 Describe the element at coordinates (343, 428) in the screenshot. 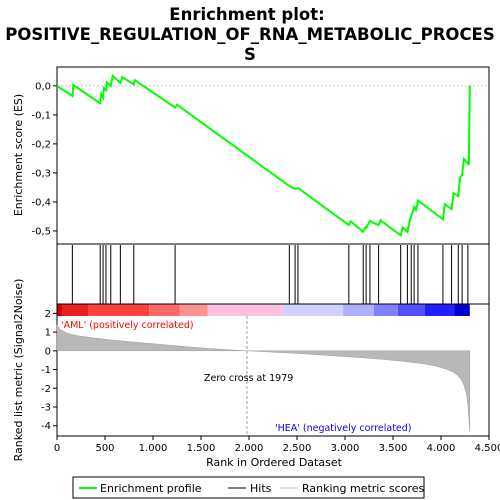

I see `negative-correlation-label: 'HEA' (negatively correlated)` at that location.